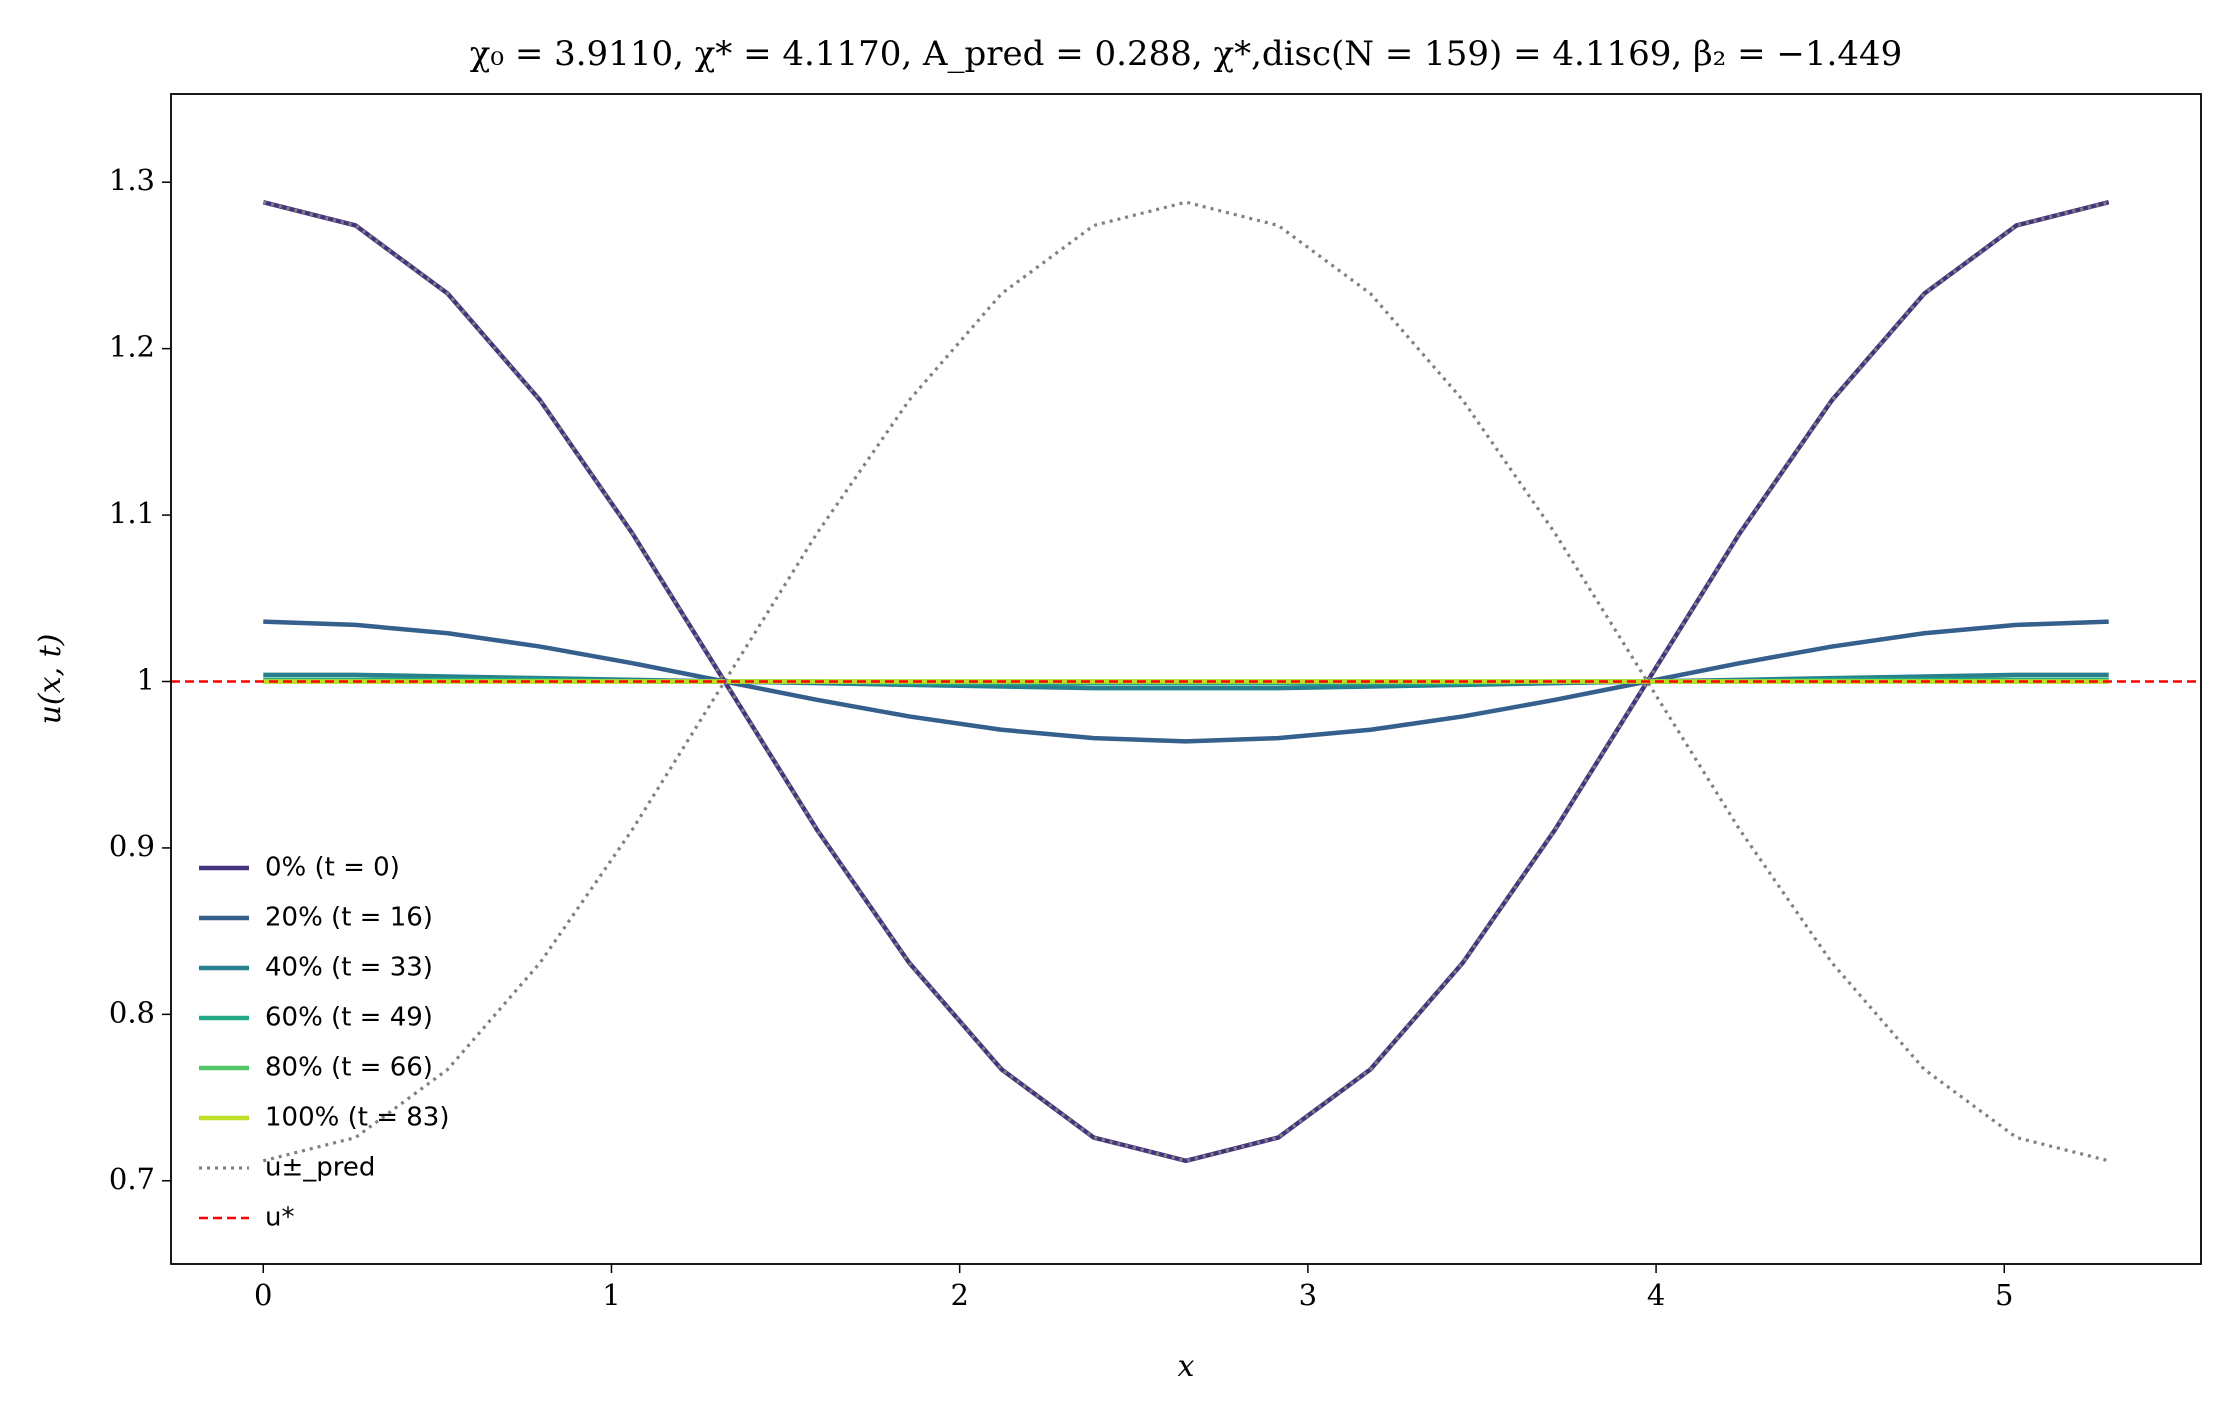  Describe the element at coordinates (263, 1295) in the screenshot. I see `x-tick-label: 0` at that location.